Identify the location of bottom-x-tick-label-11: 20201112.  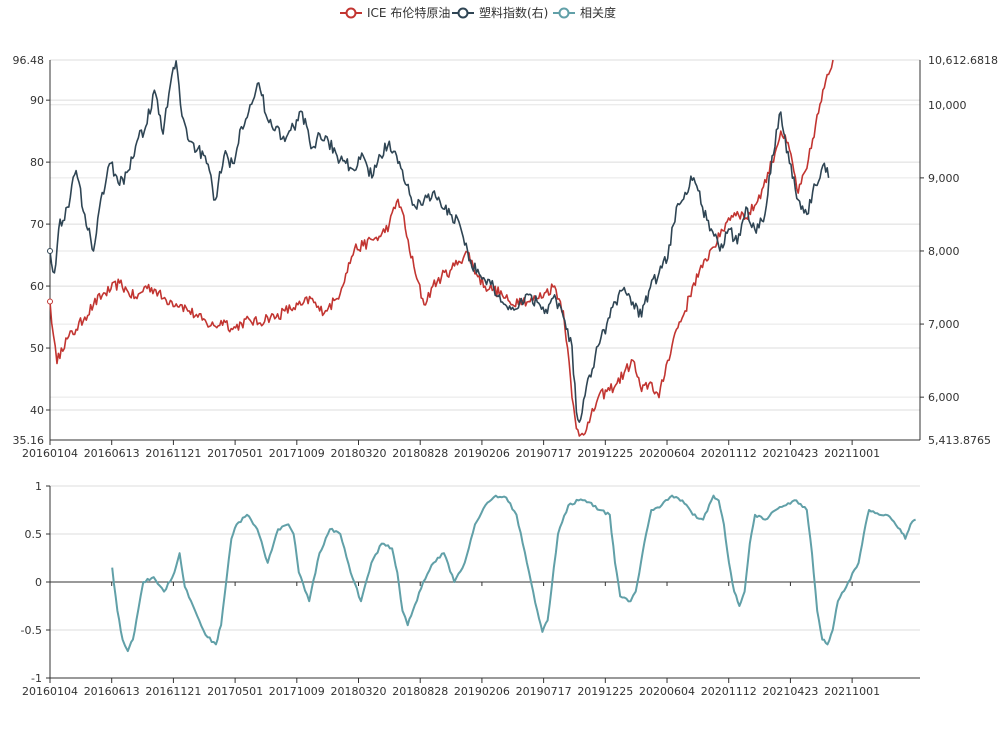
(729, 691).